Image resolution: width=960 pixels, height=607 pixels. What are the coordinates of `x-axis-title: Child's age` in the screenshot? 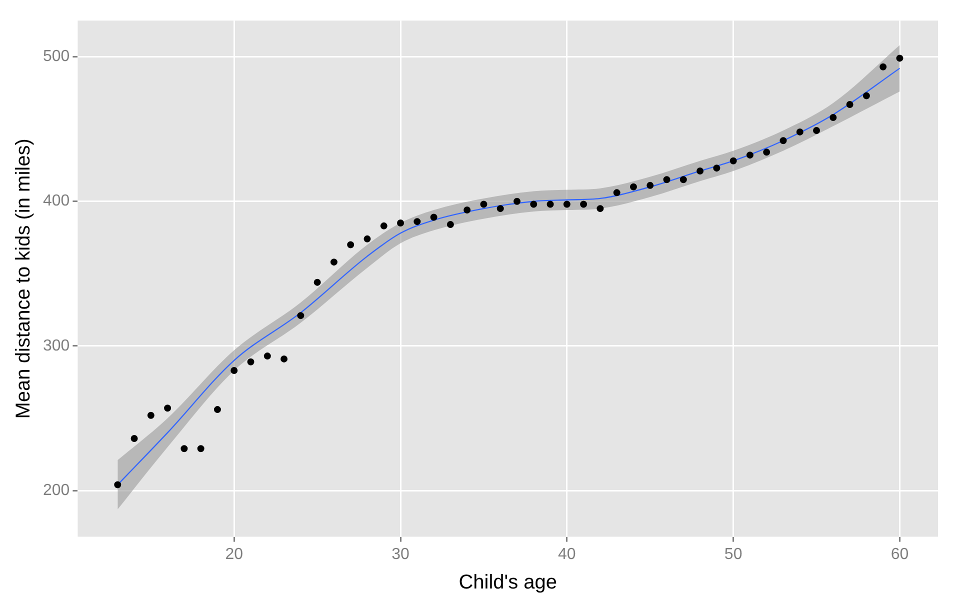 It's located at (508, 583).